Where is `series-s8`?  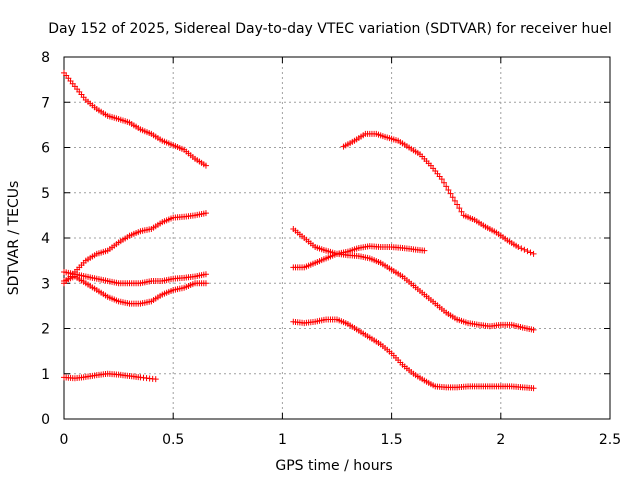 series-s8 is located at coordinates (413, 354).